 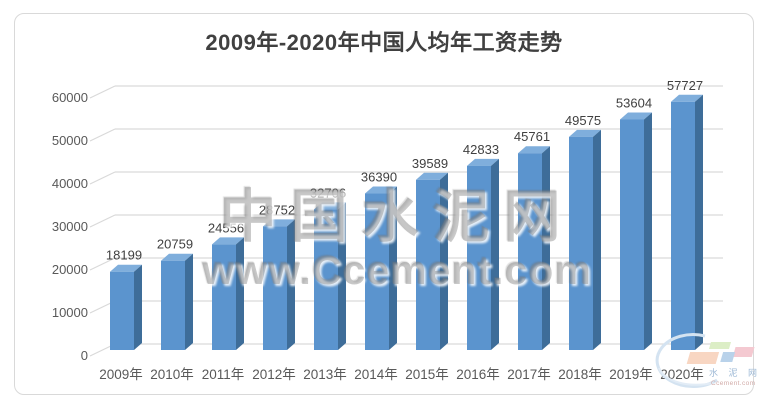 What do you see at coordinates (532, 136) in the screenshot?
I see `bar-value-label: 45761` at bounding box center [532, 136].